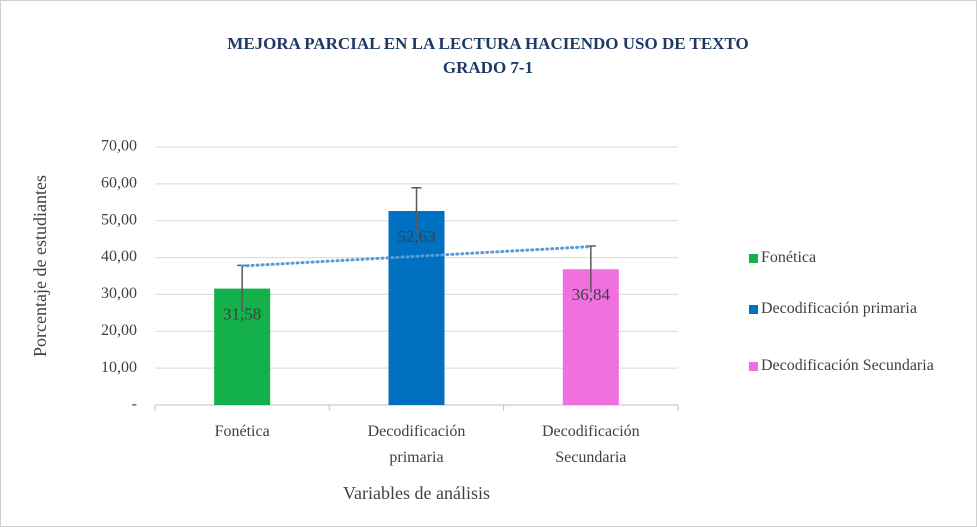 The height and width of the screenshot is (527, 977). What do you see at coordinates (416, 308) in the screenshot?
I see `bar` at bounding box center [416, 308].